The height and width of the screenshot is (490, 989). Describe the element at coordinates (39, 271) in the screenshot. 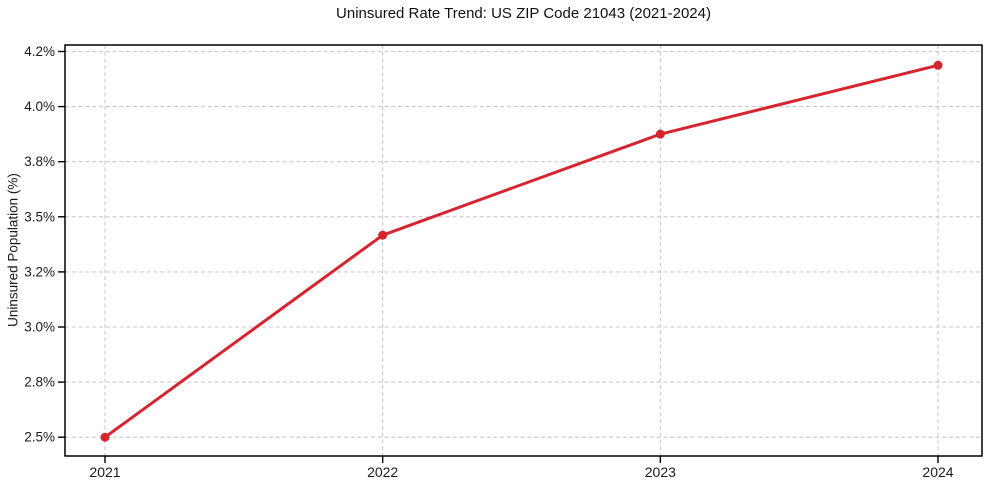

I see `y-tick-label: 3.2%` at that location.